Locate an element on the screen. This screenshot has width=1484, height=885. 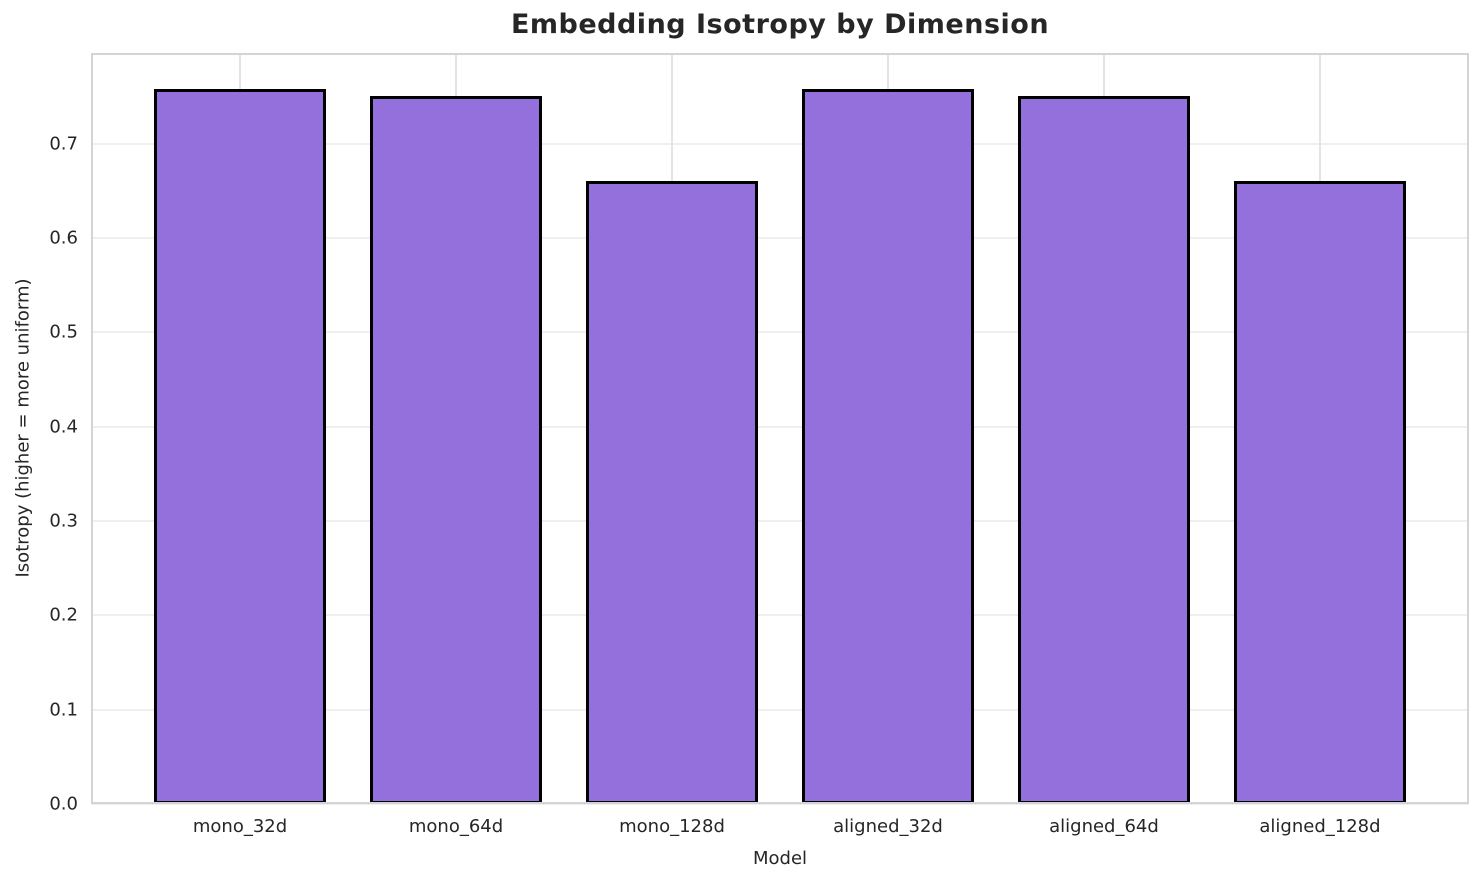
bar-mono_128d is located at coordinates (672, 492).